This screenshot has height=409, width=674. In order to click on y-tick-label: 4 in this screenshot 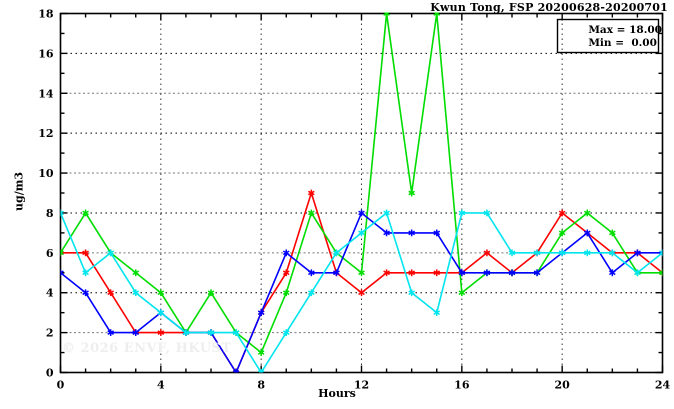, I will do `click(50, 293)`.